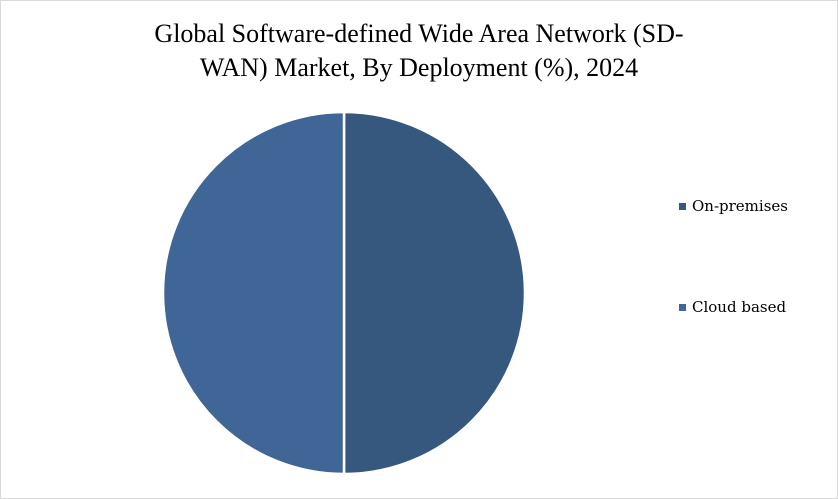  What do you see at coordinates (739, 307) in the screenshot?
I see `legend-label: Cloud based` at bounding box center [739, 307].